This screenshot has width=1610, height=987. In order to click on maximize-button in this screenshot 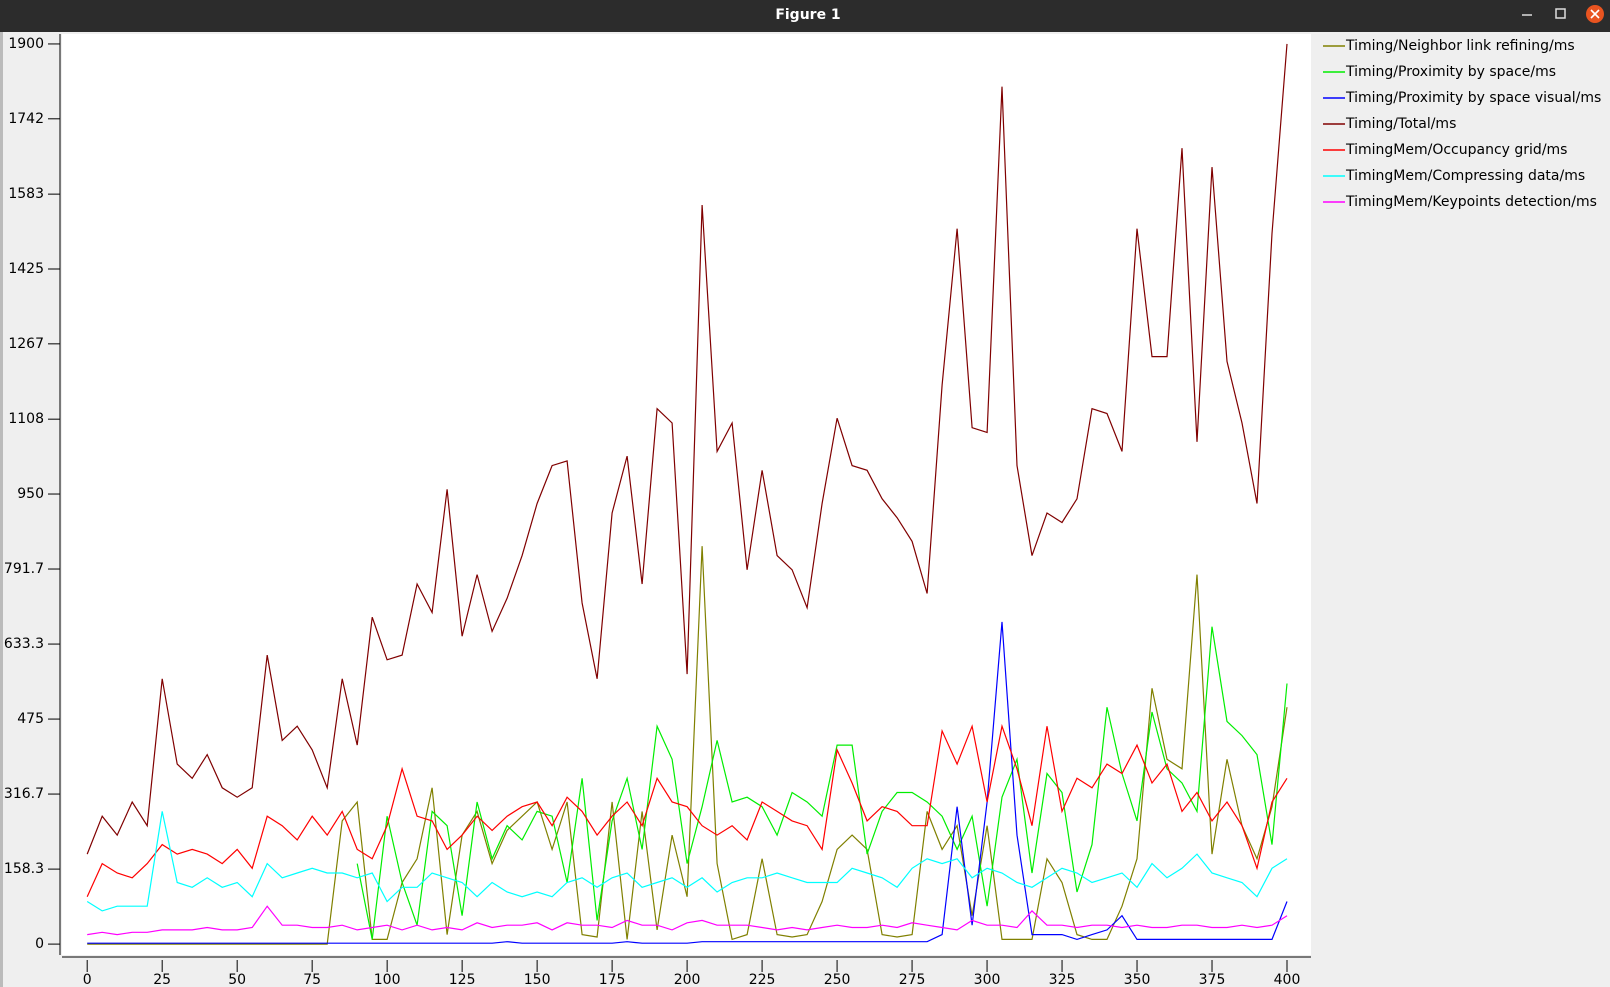, I will do `click(1560, 13)`.